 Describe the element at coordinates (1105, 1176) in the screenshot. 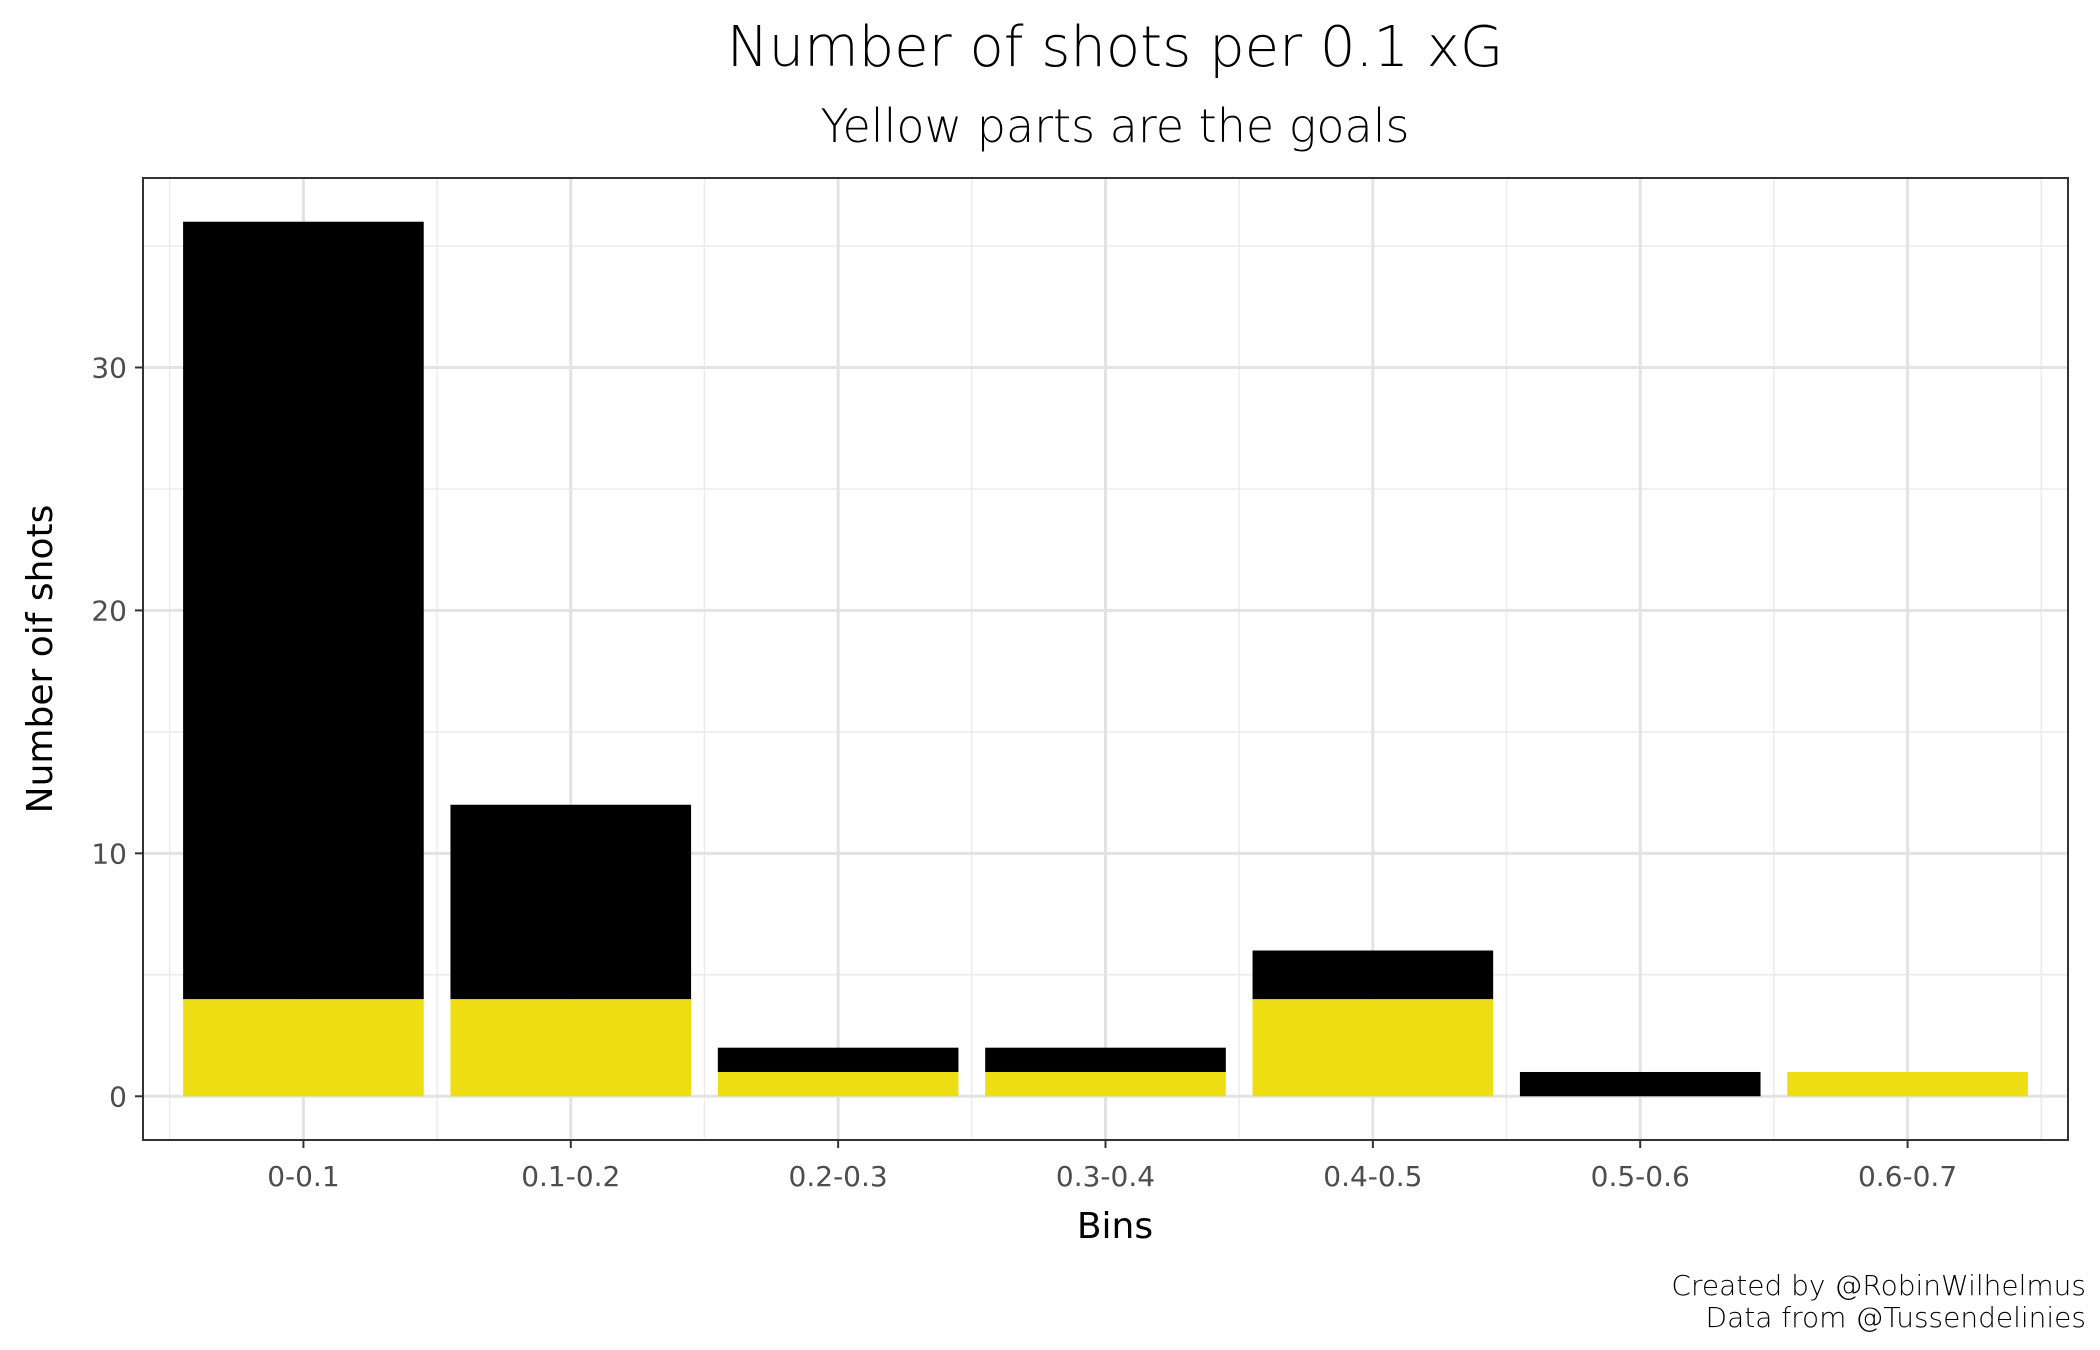

I see `x-tick-label: 0.3-0.4` at that location.